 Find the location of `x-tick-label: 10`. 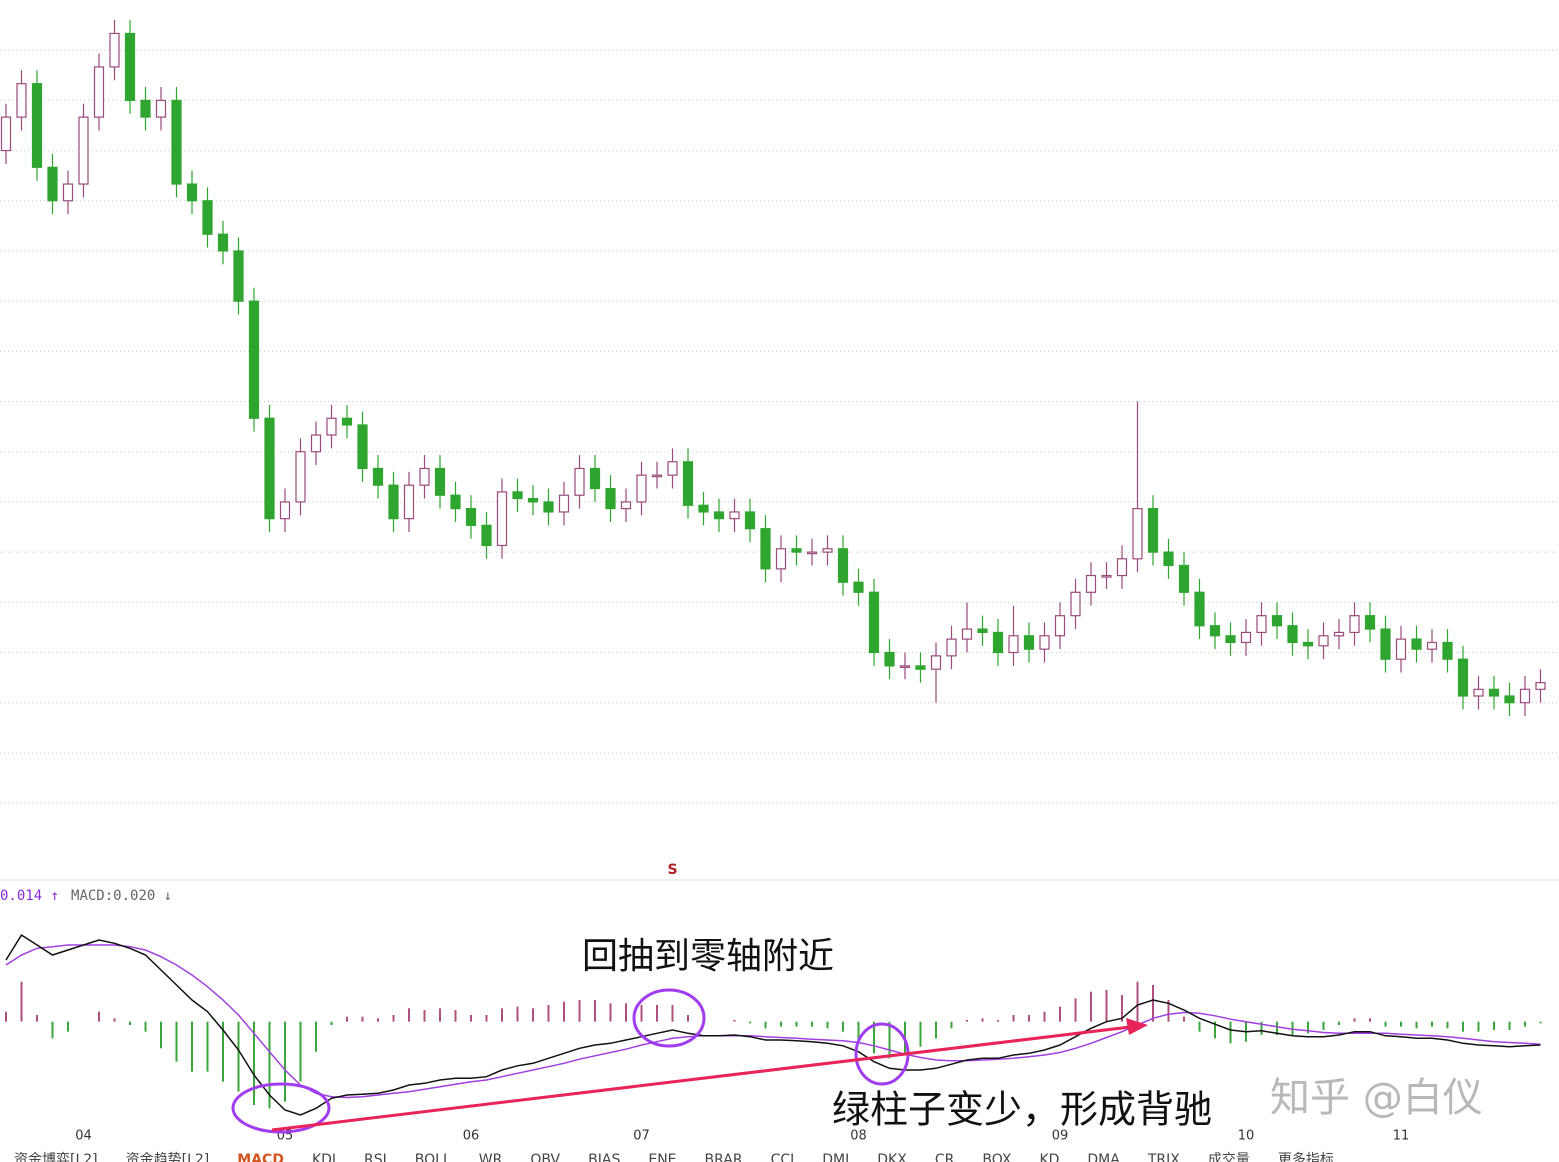

x-tick-label: 10 is located at coordinates (1246, 1136).